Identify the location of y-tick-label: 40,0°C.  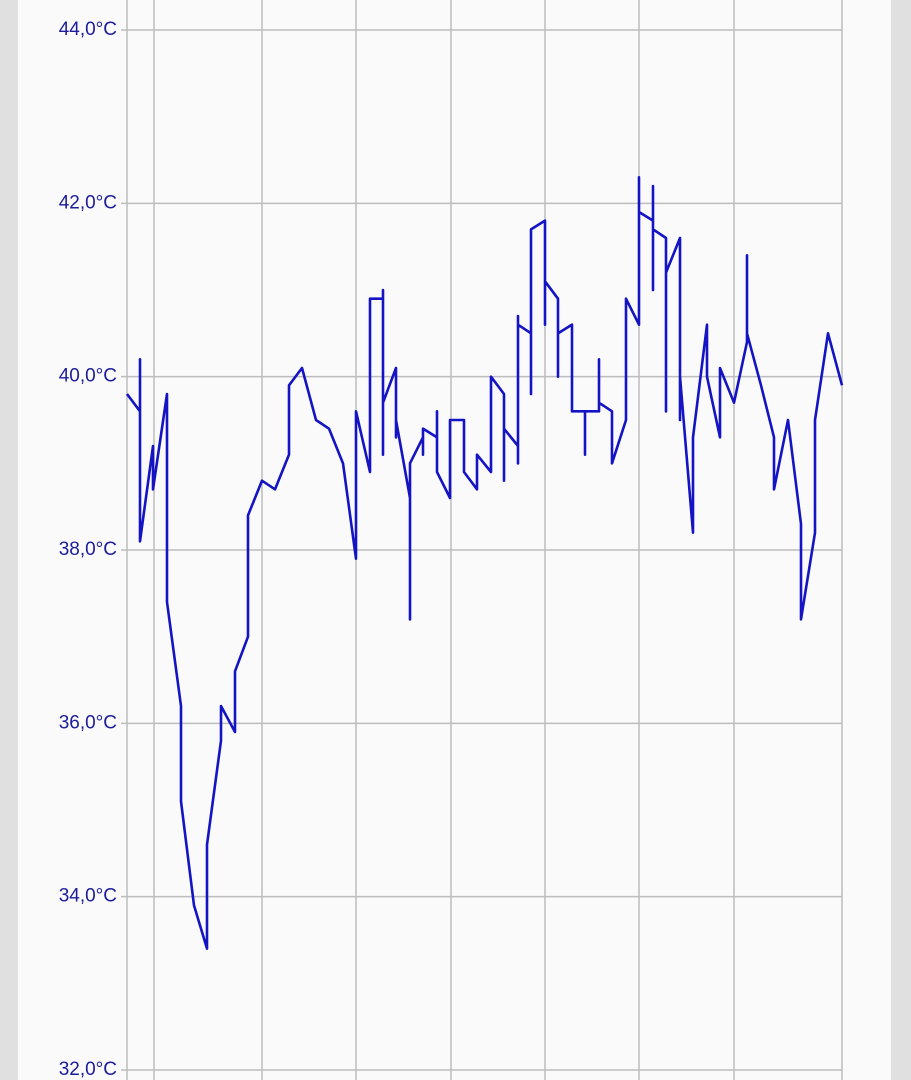
(88, 376).